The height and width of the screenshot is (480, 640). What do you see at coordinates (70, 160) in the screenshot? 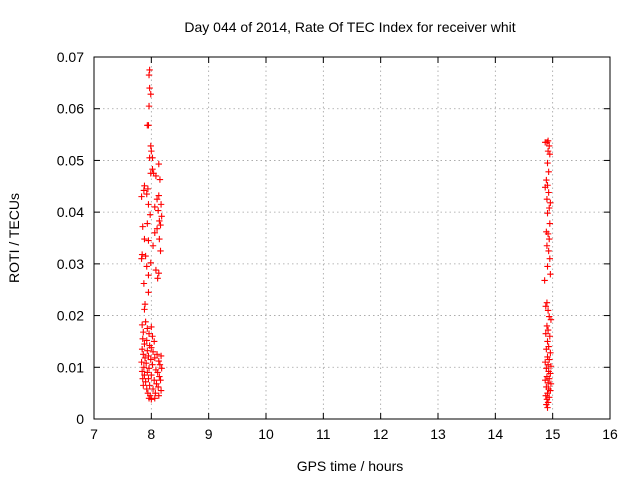
I see `y-tick-label: 0.05` at bounding box center [70, 160].